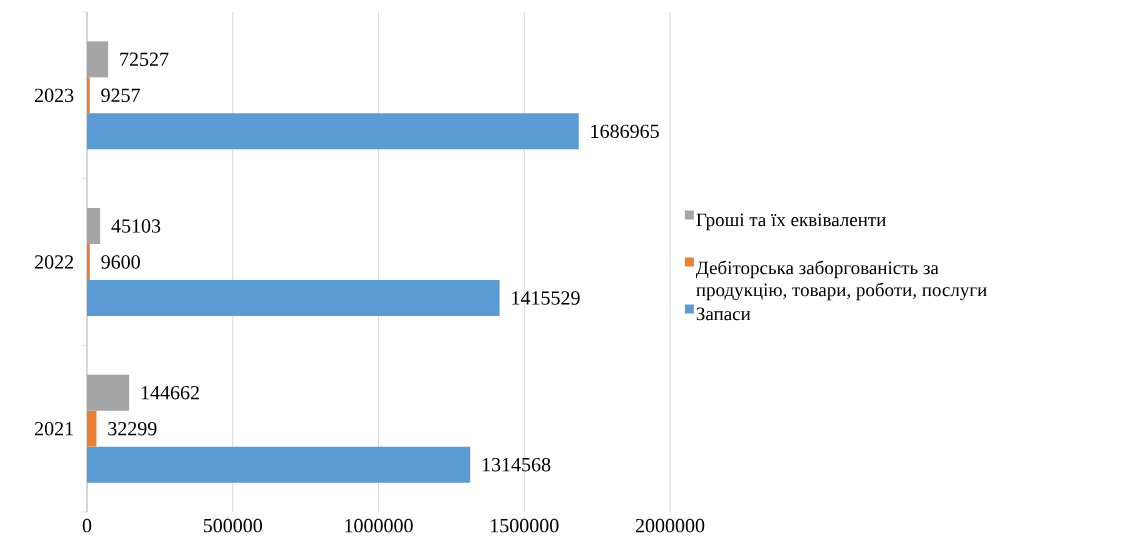 The width and height of the screenshot is (1121, 552). Describe the element at coordinates (136, 226) in the screenshot. I see `data-label: 45103` at that location.